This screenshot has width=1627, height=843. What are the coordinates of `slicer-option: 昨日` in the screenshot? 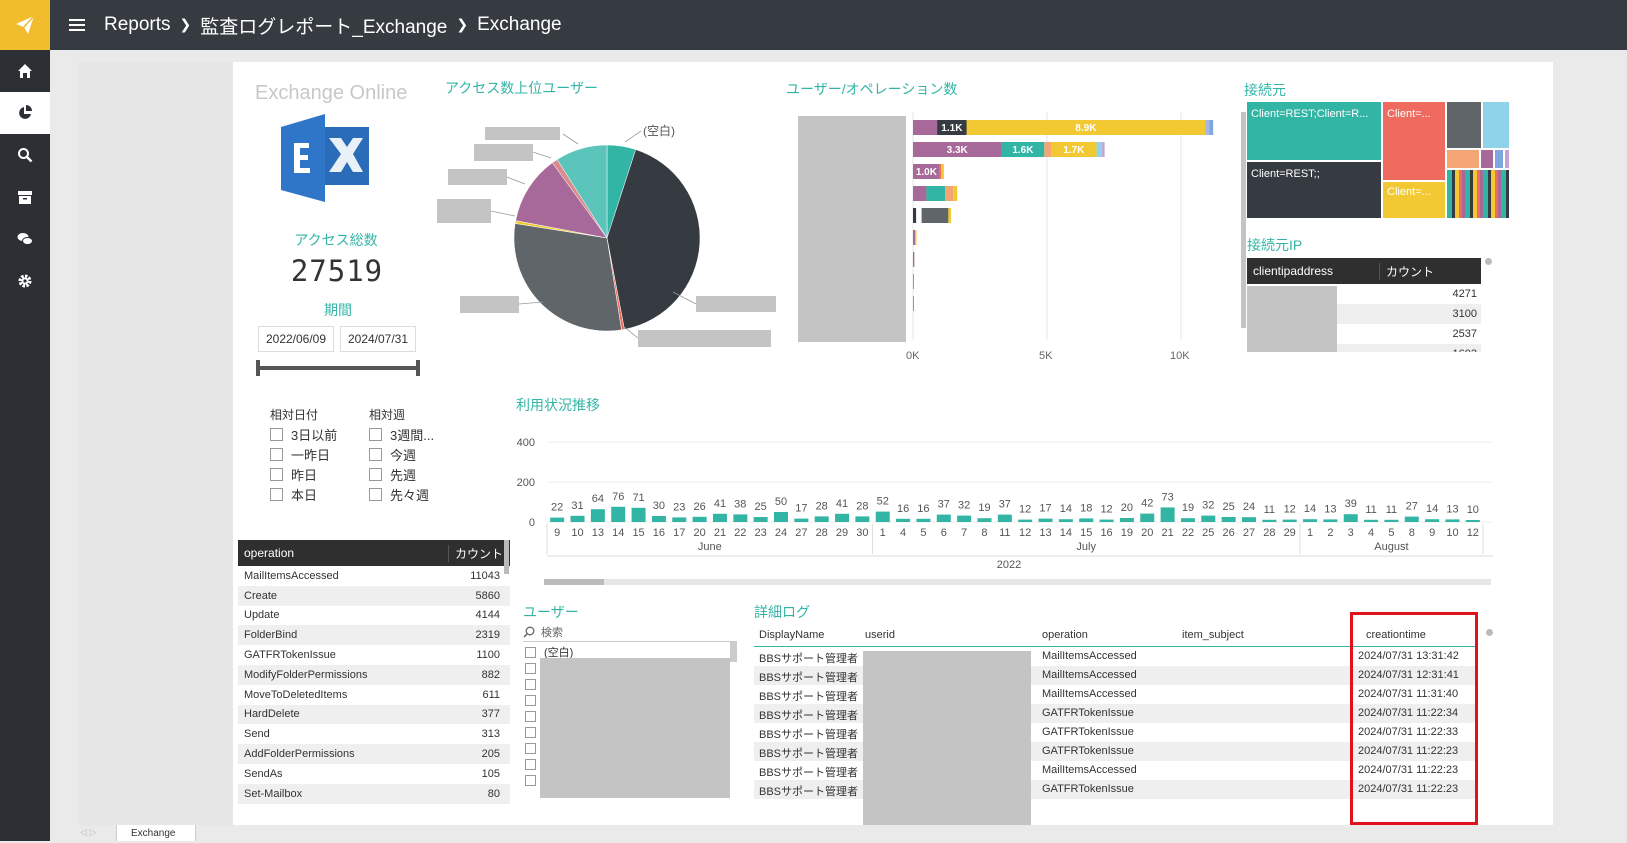 It's located at (303, 474).